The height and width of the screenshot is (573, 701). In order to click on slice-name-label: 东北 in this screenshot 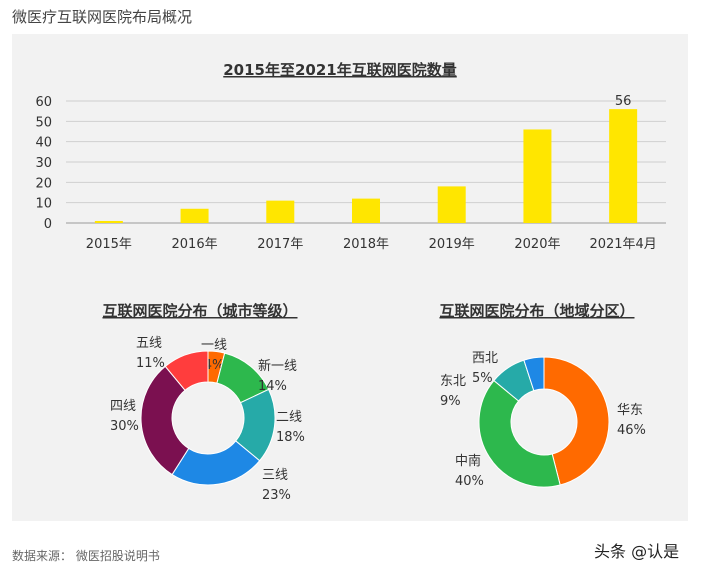, I will do `click(453, 381)`.